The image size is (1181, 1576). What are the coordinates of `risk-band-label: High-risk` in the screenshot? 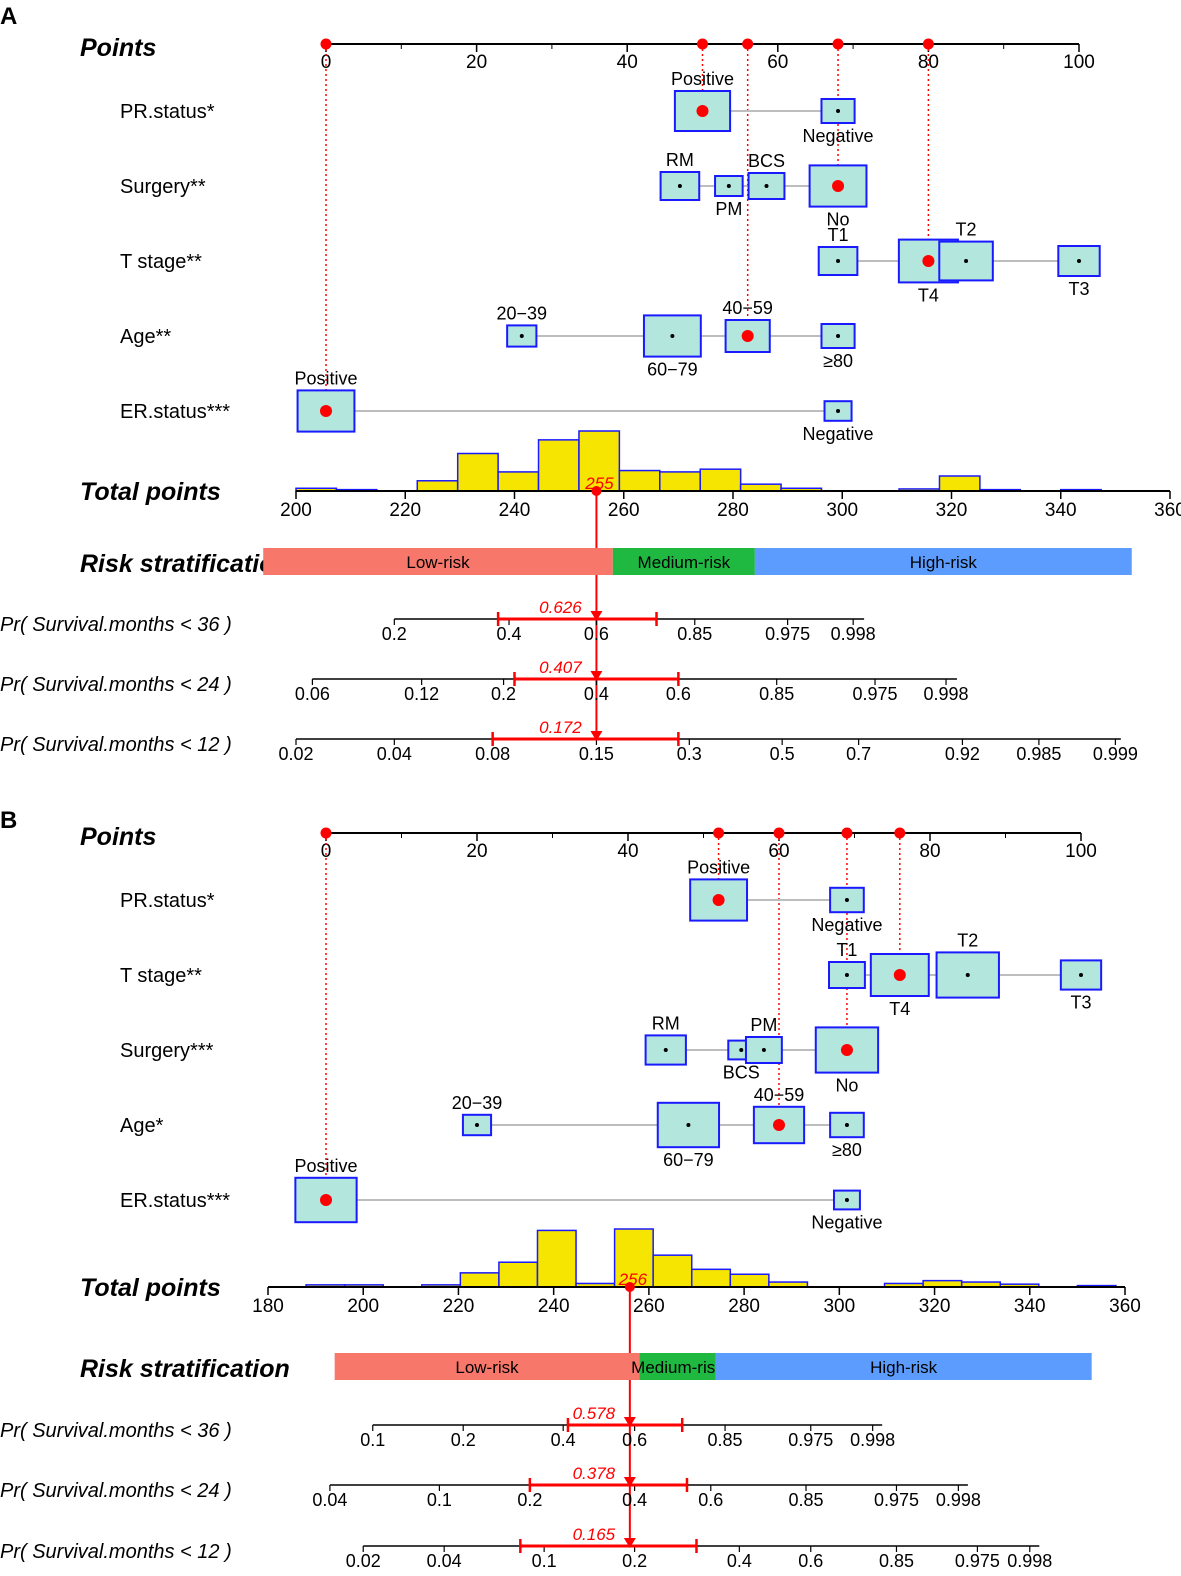 It's located at (904, 1367).